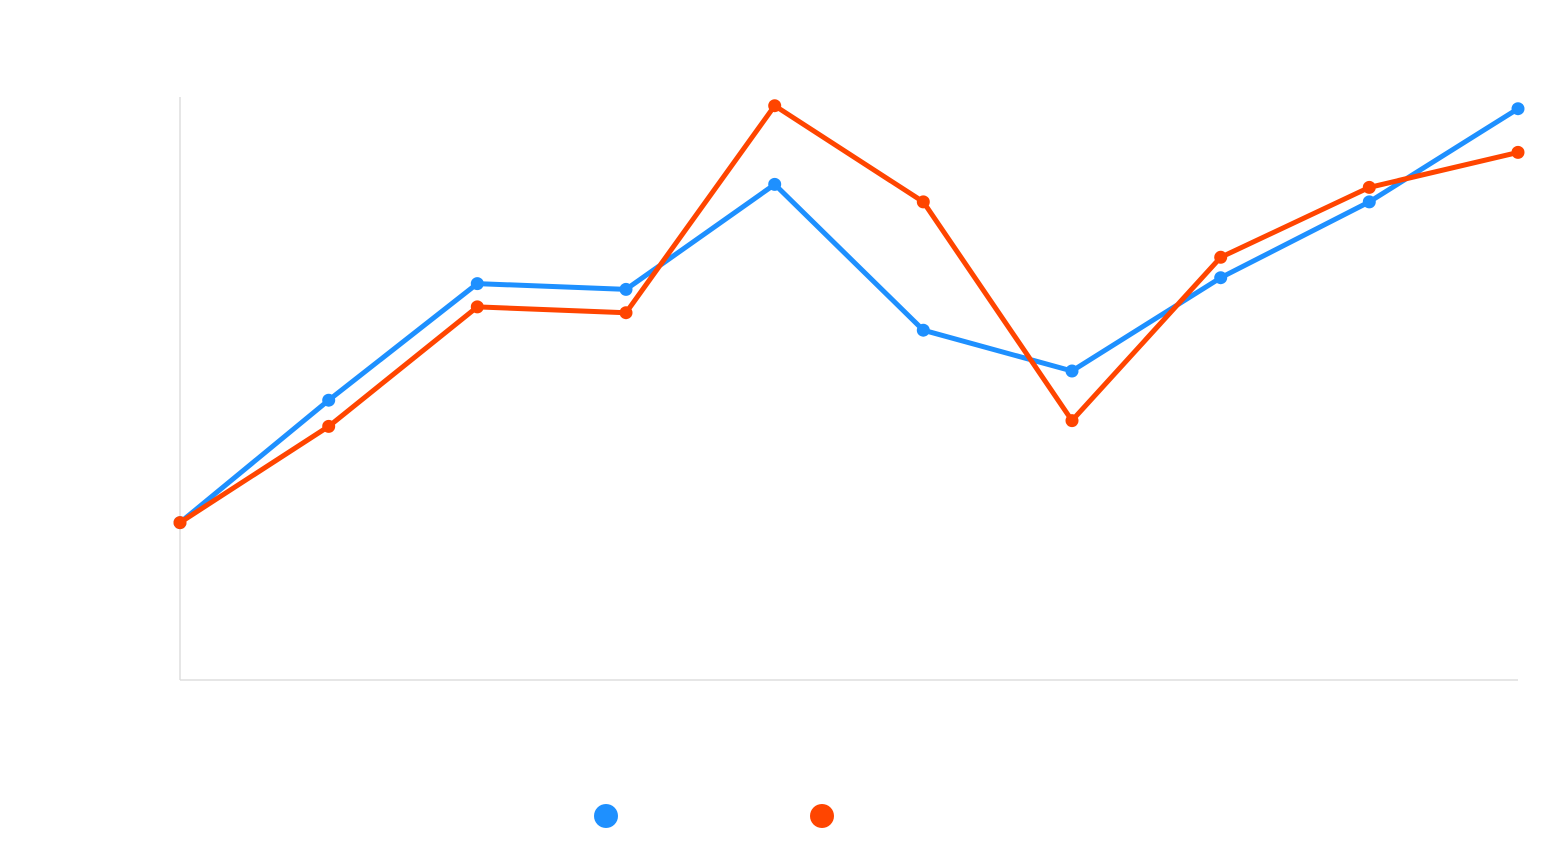 The image size is (1564, 850). What do you see at coordinates (714, 816) in the screenshot?
I see `legend` at bounding box center [714, 816].